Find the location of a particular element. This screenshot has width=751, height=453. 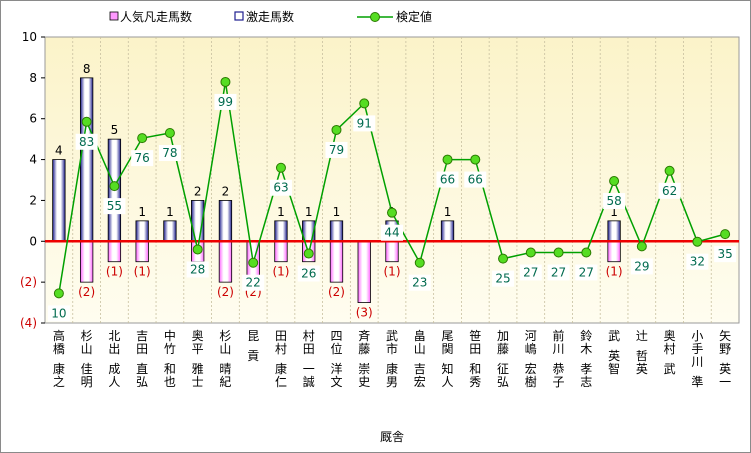

bar-popular-loser-label: (3) is located at coordinates (364, 313).